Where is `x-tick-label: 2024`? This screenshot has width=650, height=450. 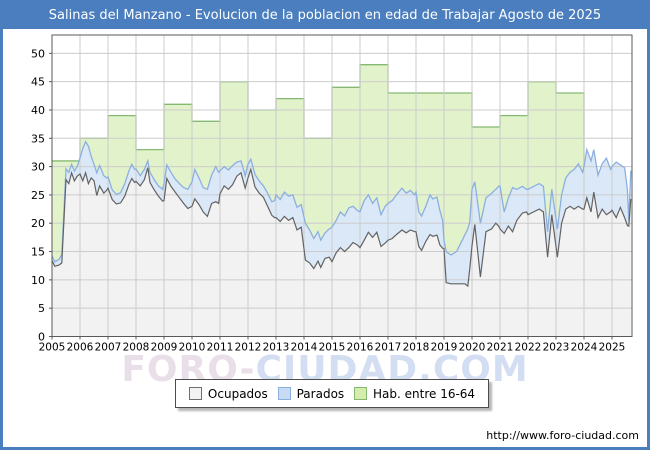 x-tick-label: 2024 is located at coordinates (584, 348).